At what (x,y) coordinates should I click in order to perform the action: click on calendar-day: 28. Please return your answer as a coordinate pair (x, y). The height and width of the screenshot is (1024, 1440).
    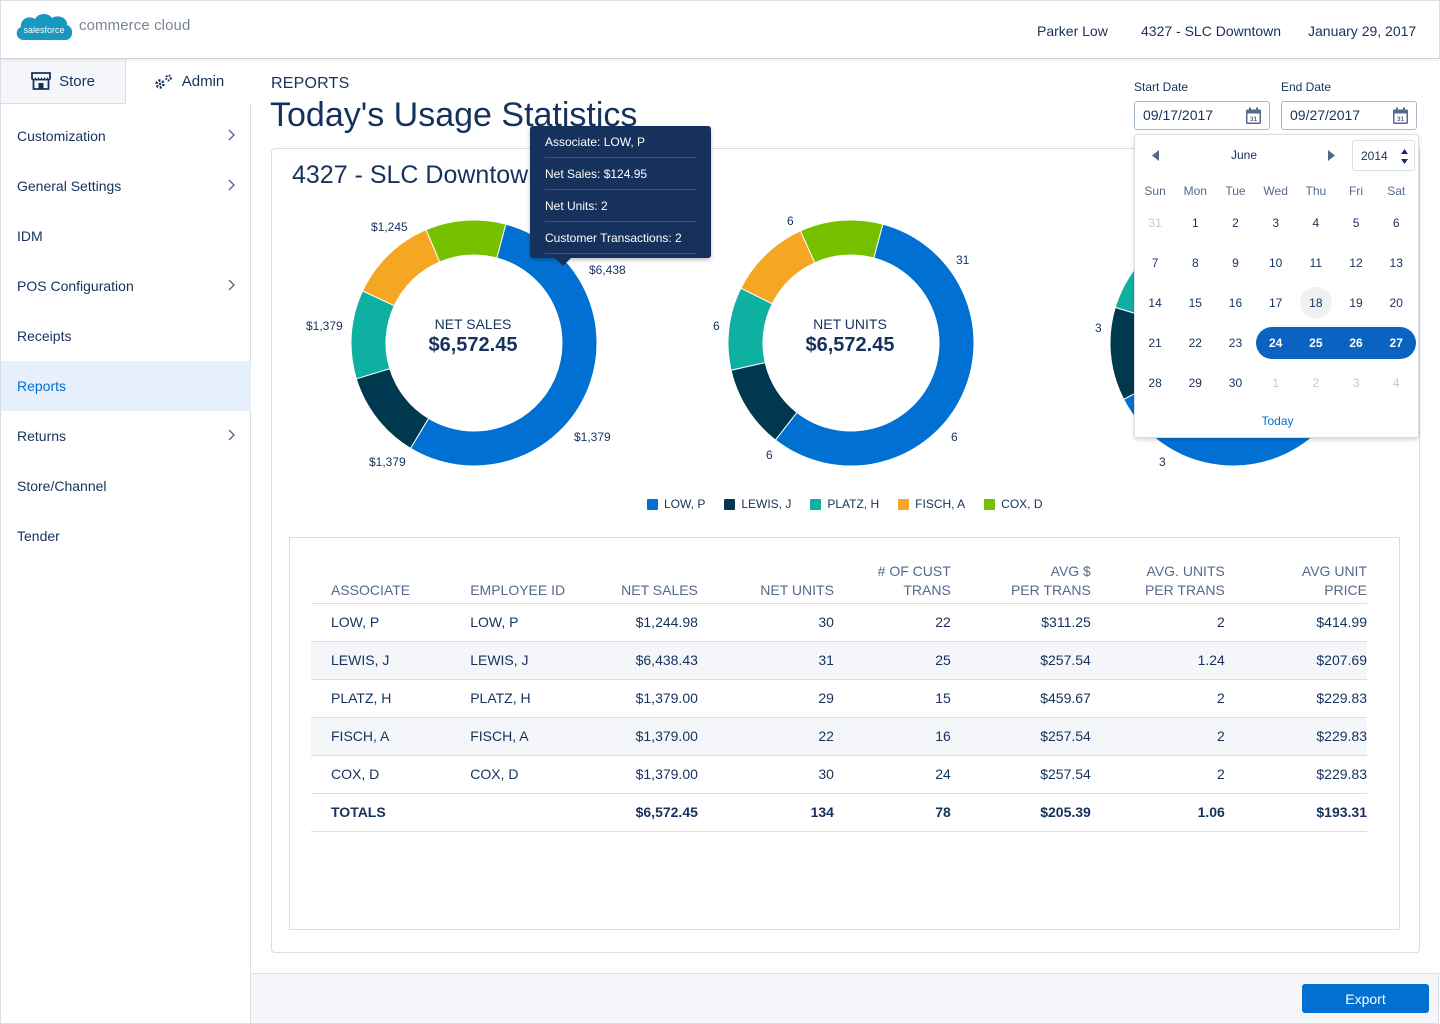
    Looking at the image, I should click on (1155, 383).